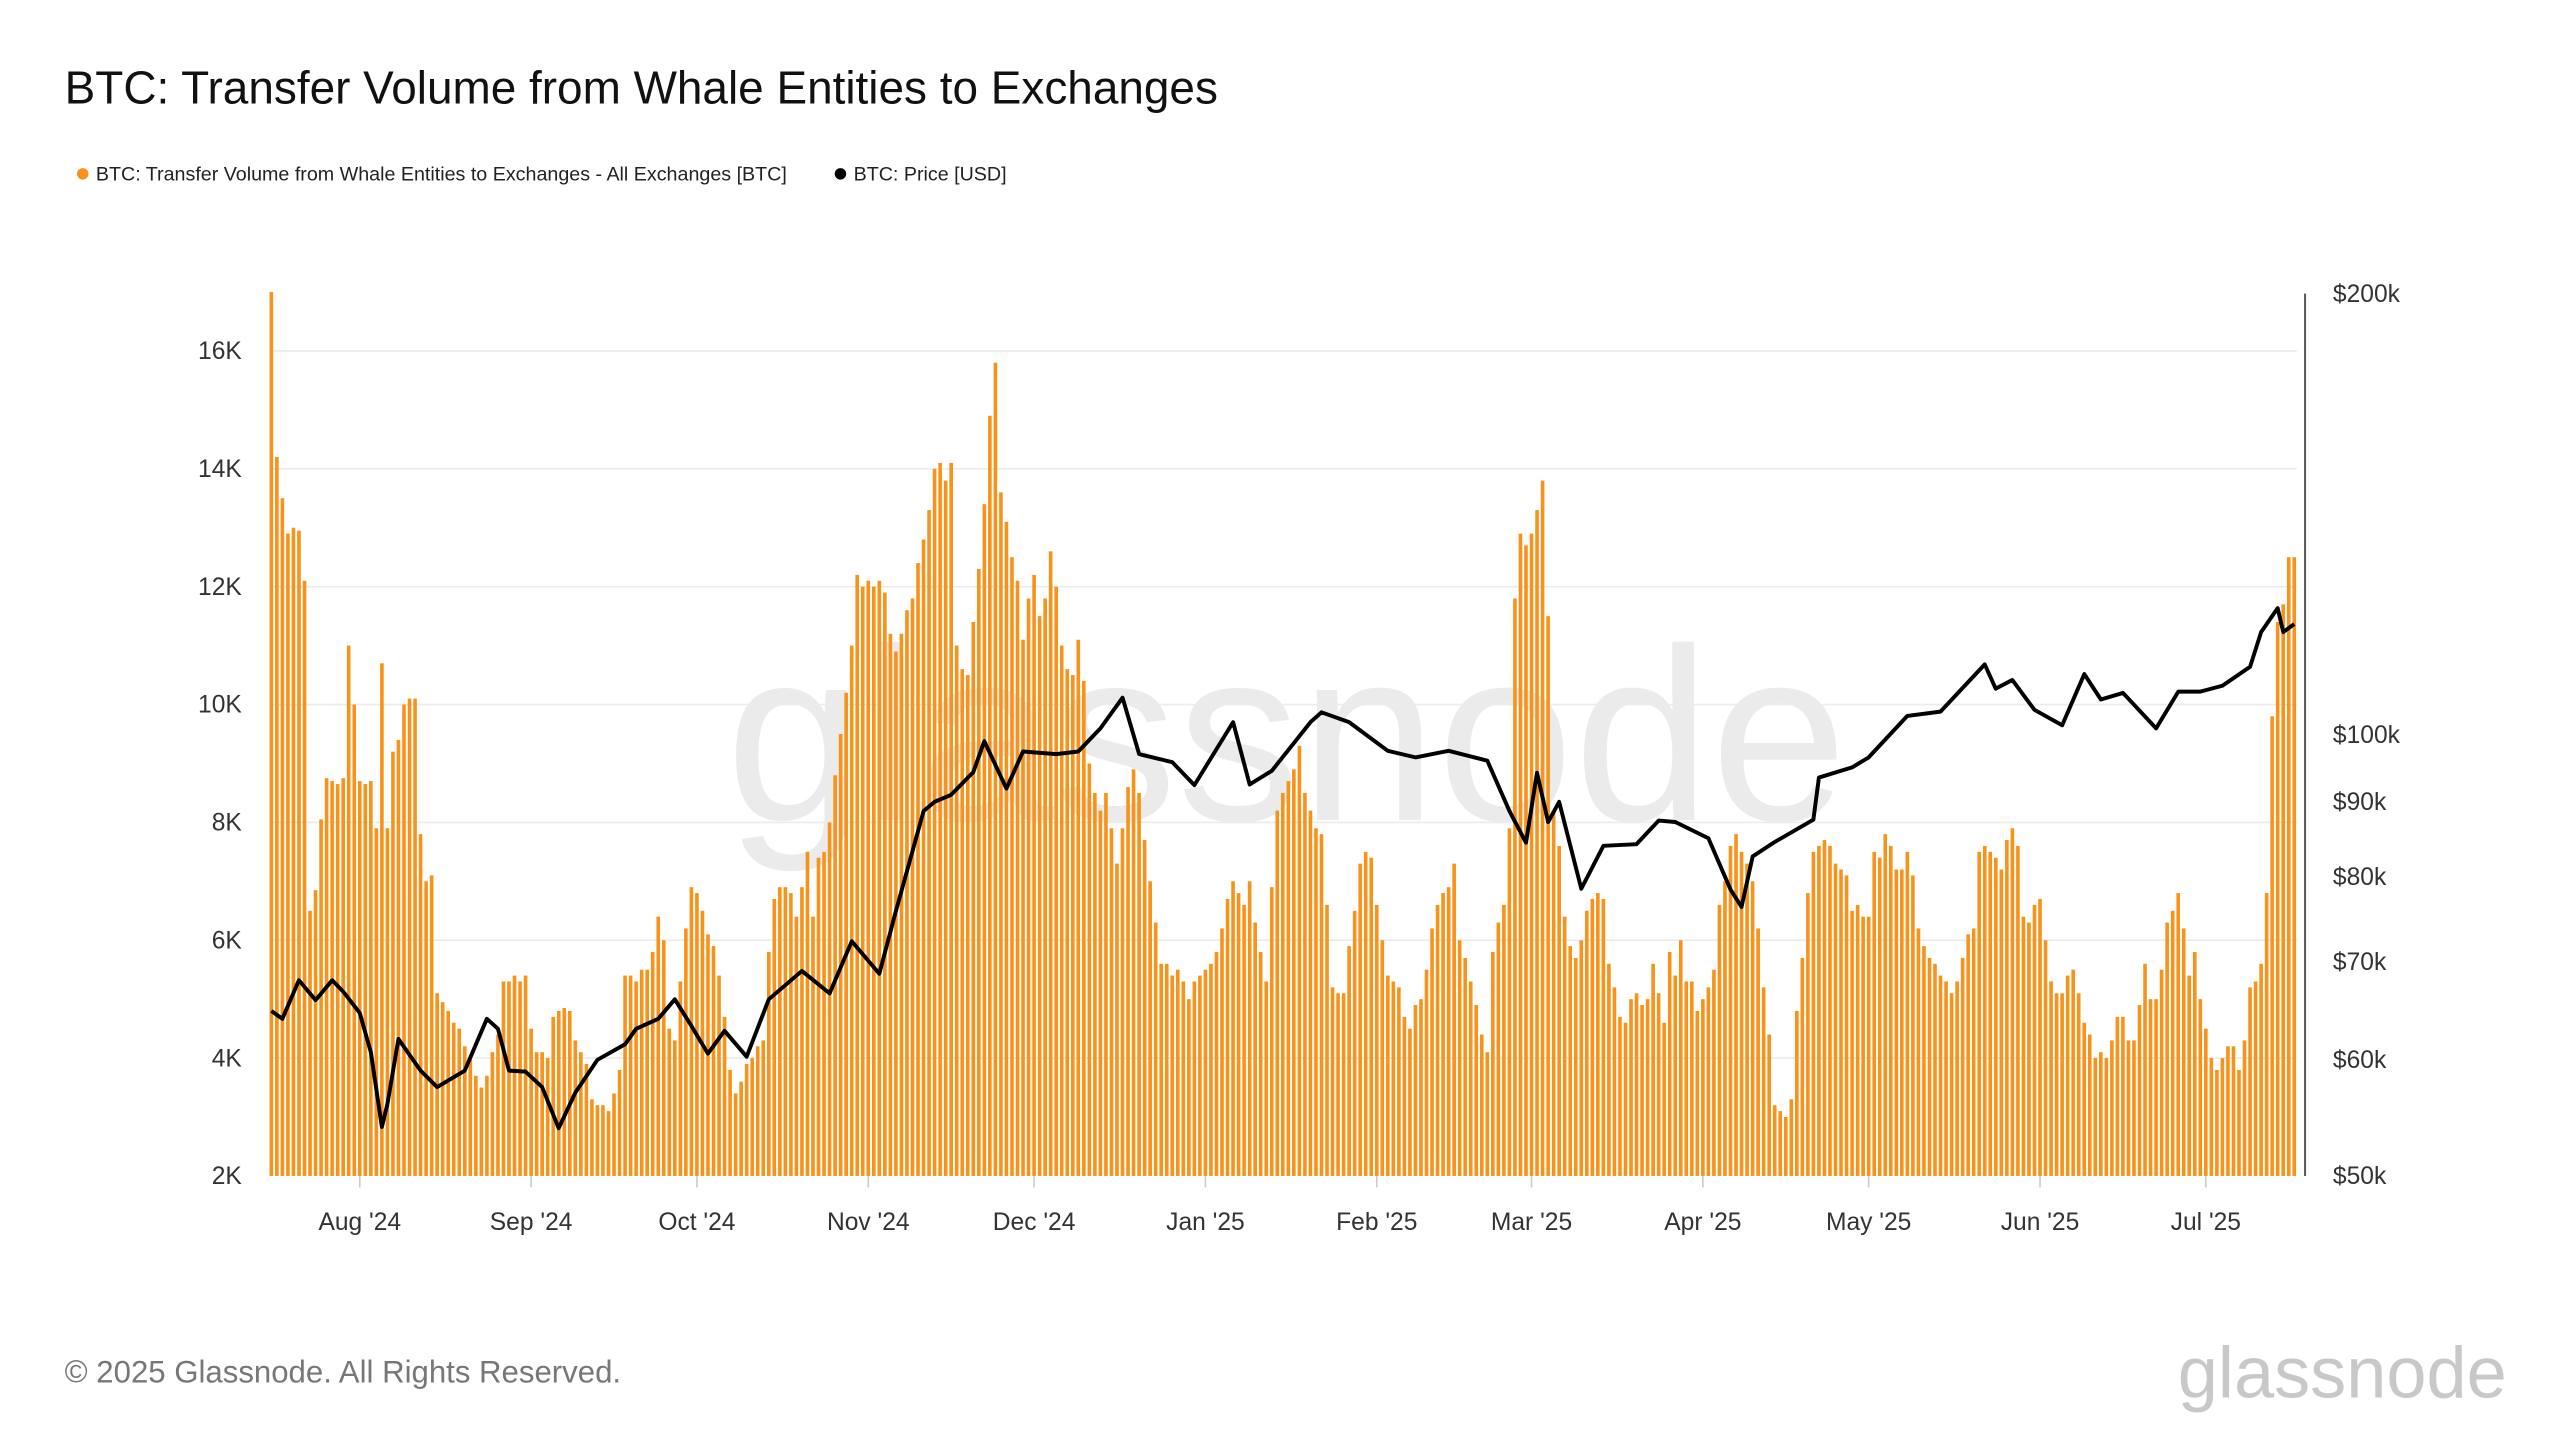 This screenshot has width=2560, height=1440. What do you see at coordinates (1205, 1222) in the screenshot?
I see `x-tick-label: Jan '25` at bounding box center [1205, 1222].